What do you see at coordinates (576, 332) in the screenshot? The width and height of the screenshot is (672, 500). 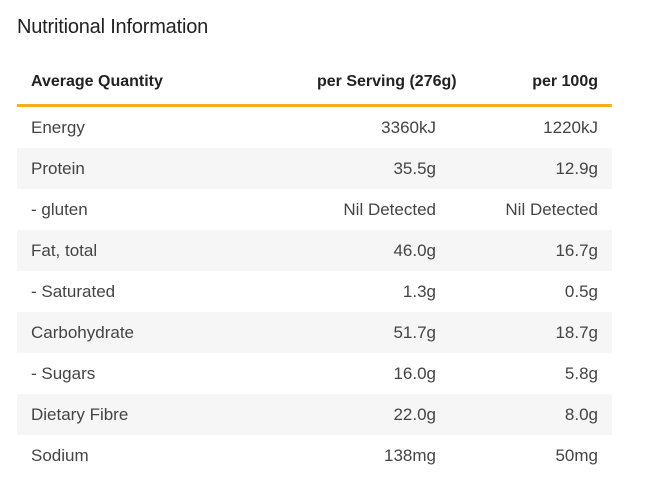 I see `per-100g-value: 18.7g` at bounding box center [576, 332].